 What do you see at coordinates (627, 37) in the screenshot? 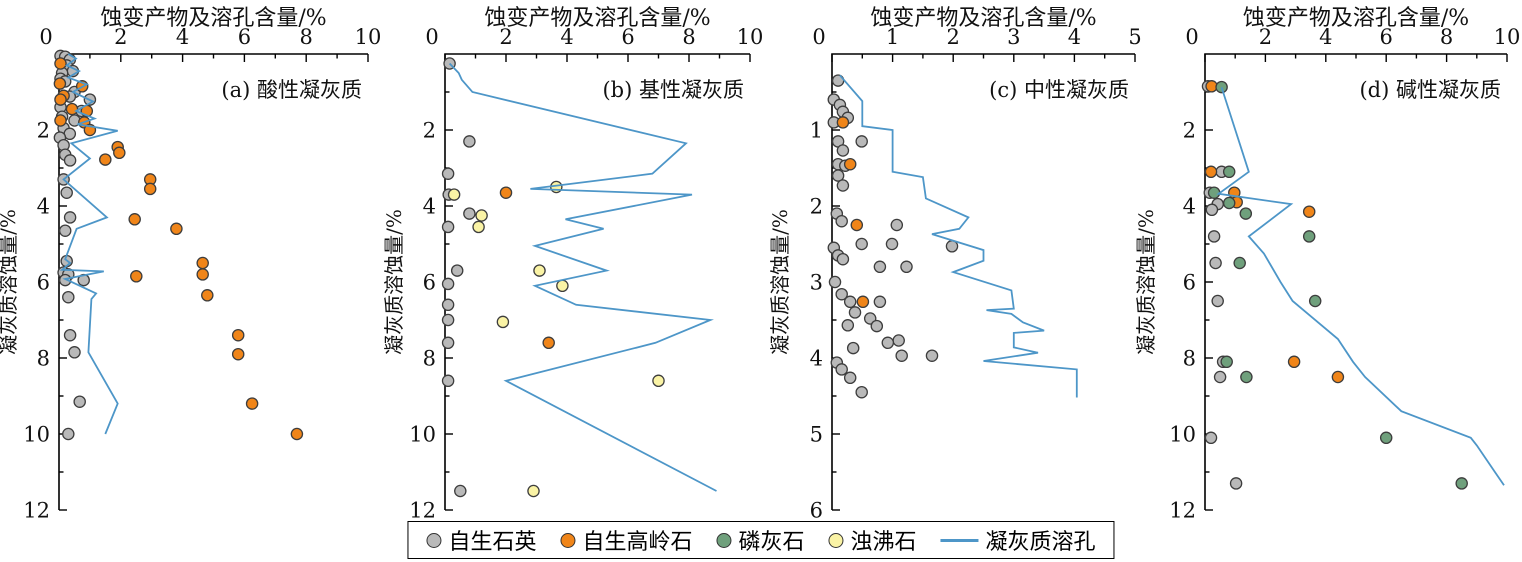
I see `panel-b-xtick: 6` at bounding box center [627, 37].